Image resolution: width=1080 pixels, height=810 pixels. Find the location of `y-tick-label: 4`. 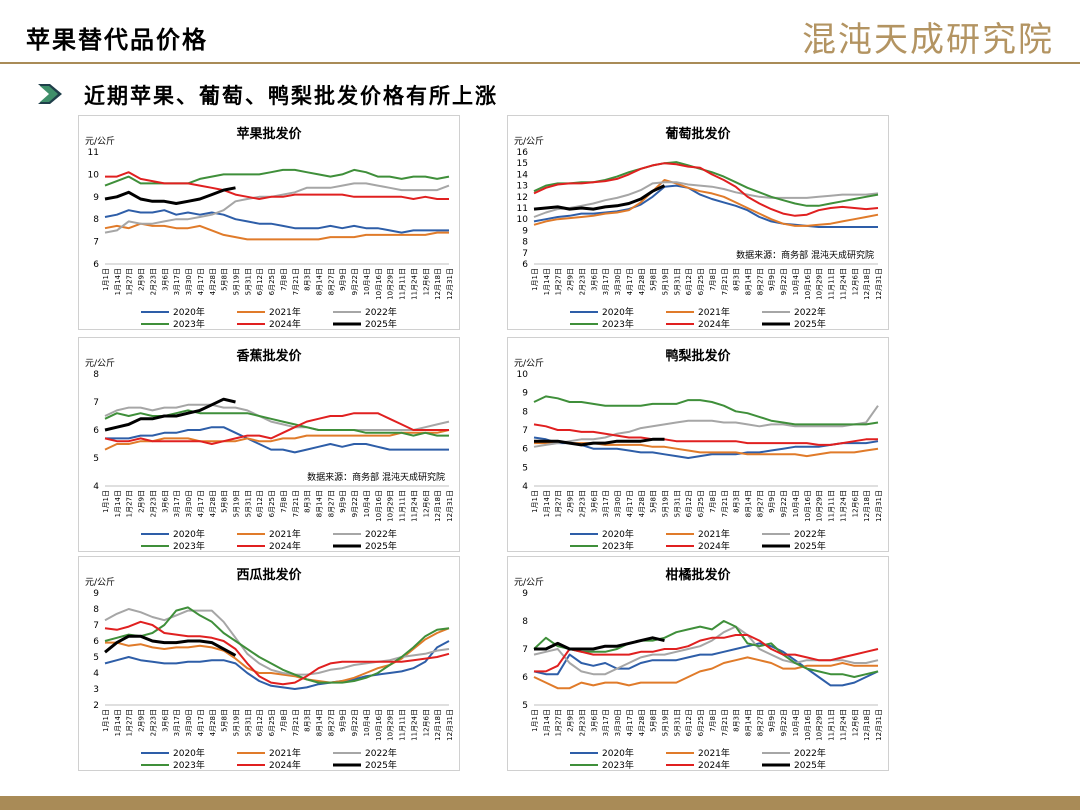

y-tick-label: 4 is located at coordinates (96, 674).